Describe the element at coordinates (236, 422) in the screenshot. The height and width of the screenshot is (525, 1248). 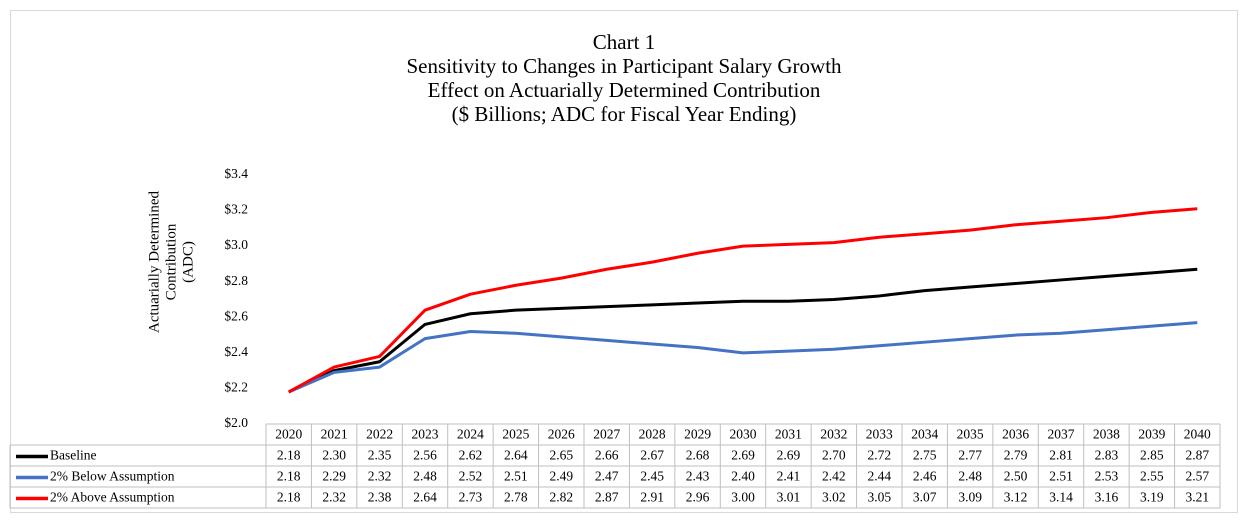
I see `y-tick-label: $2.0` at that location.